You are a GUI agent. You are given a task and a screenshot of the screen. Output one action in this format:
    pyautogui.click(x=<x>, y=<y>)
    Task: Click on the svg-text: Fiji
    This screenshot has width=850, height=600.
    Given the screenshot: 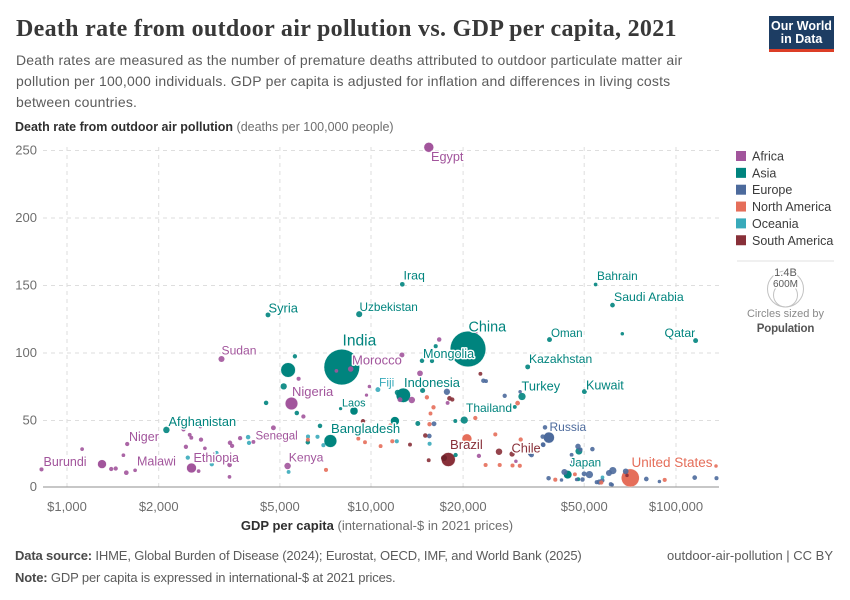 What is the action you would take?
    pyautogui.click(x=386, y=383)
    